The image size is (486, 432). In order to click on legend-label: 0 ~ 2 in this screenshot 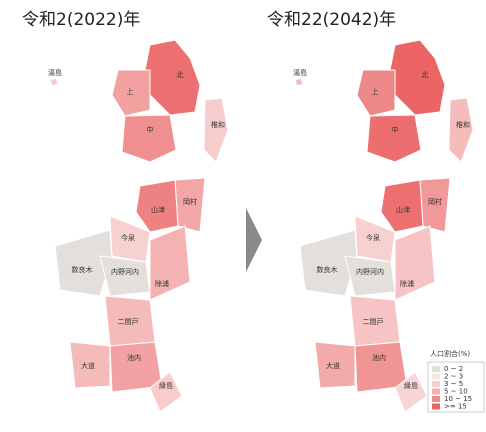, I will do `click(453, 369)`.